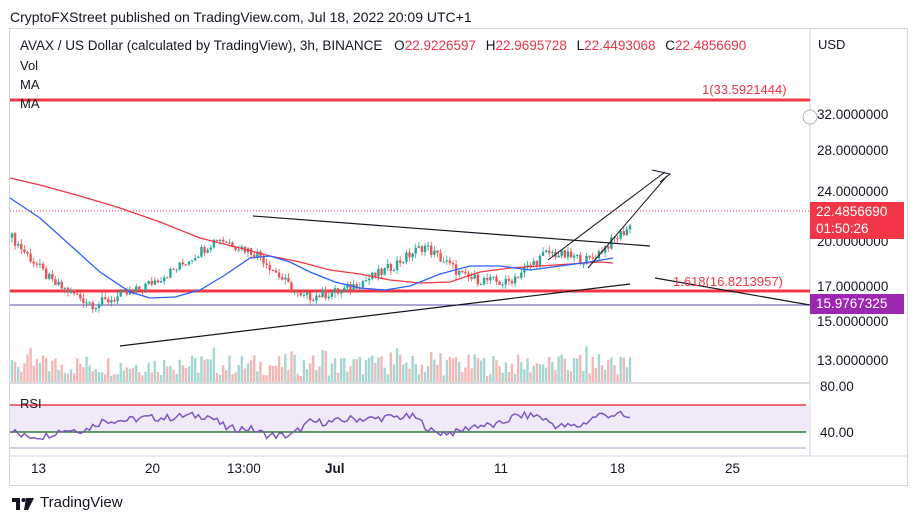 This screenshot has width=918, height=522. I want to click on fib-label-upper: 1(33.5921444), so click(744, 89).